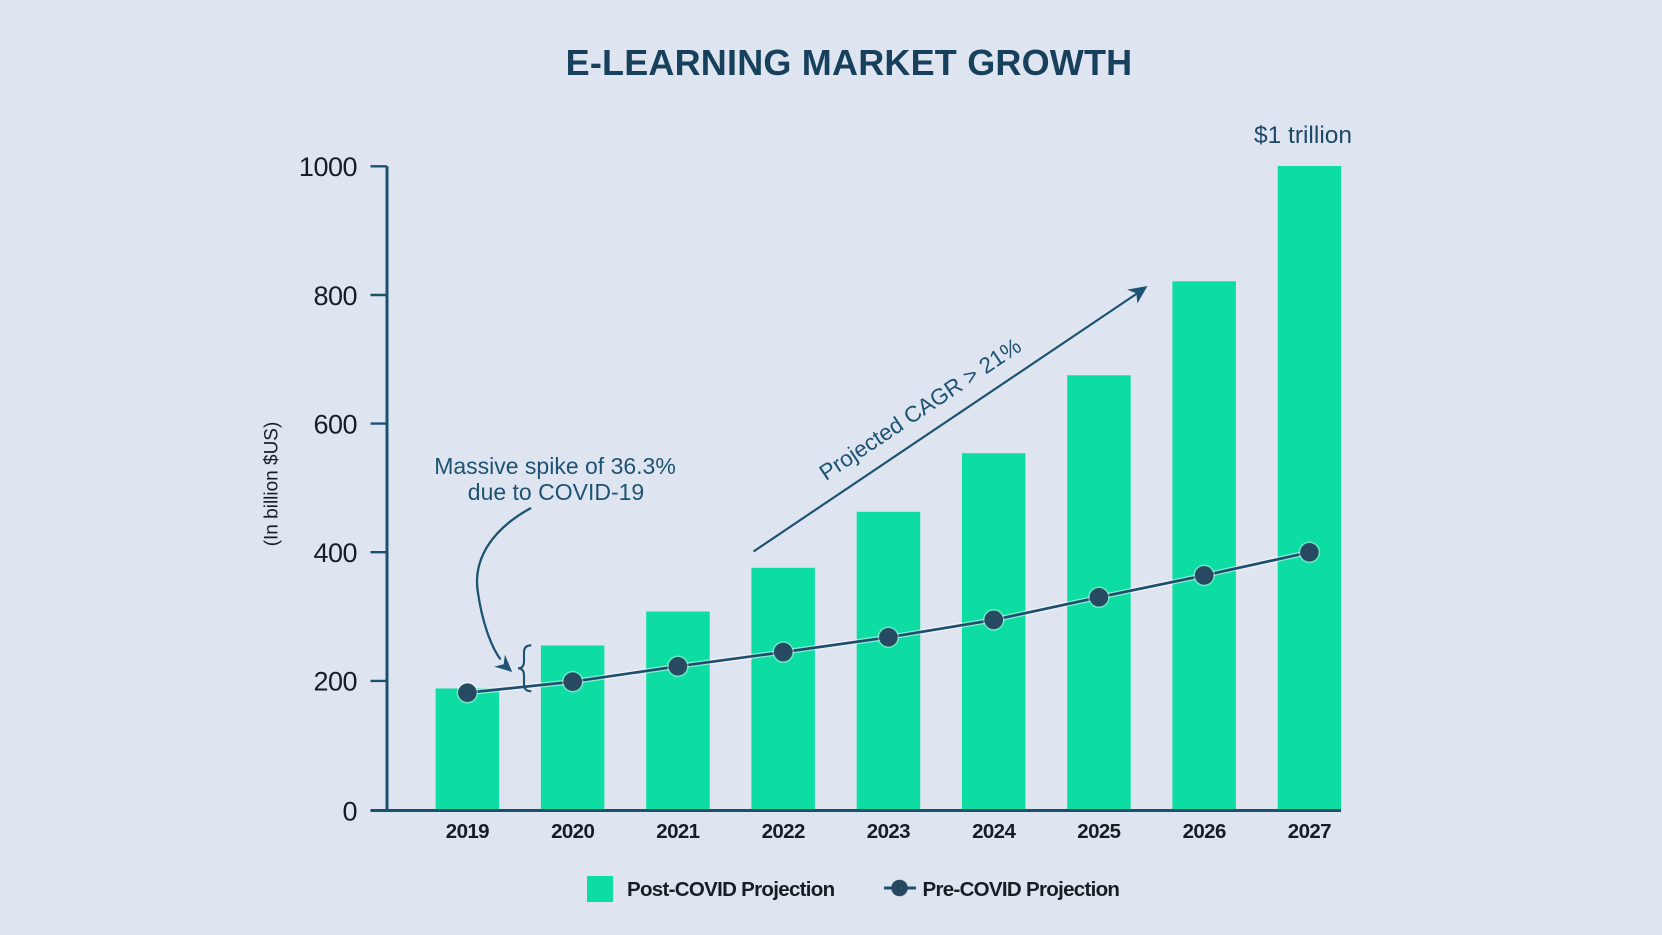 The height and width of the screenshot is (935, 1662). I want to click on svg-text: 2027, so click(1309, 831).